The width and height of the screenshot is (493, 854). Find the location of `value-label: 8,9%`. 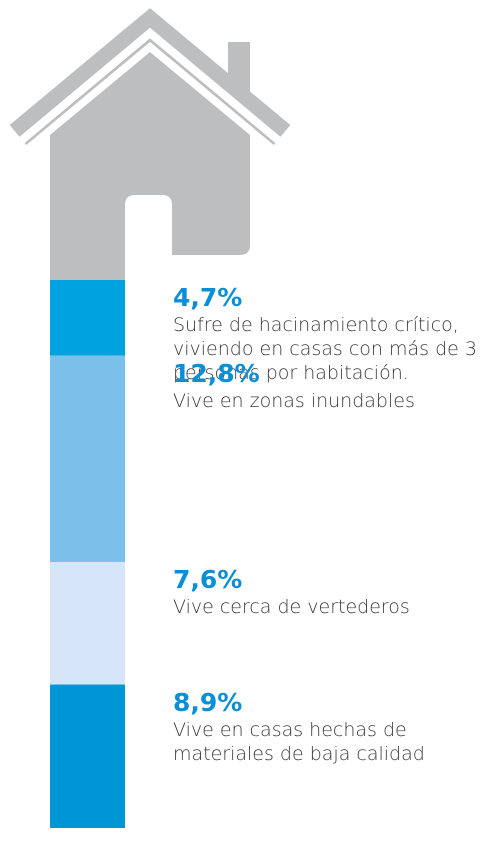

value-label: 8,9% is located at coordinates (208, 702).